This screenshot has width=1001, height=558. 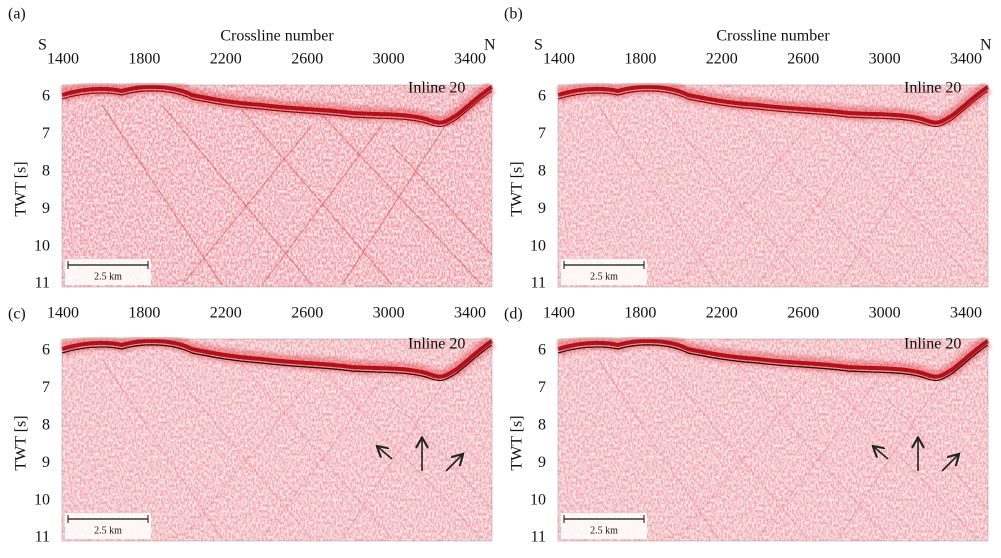 What do you see at coordinates (108, 272) in the screenshot?
I see `scale-bar-bg` at bounding box center [108, 272].